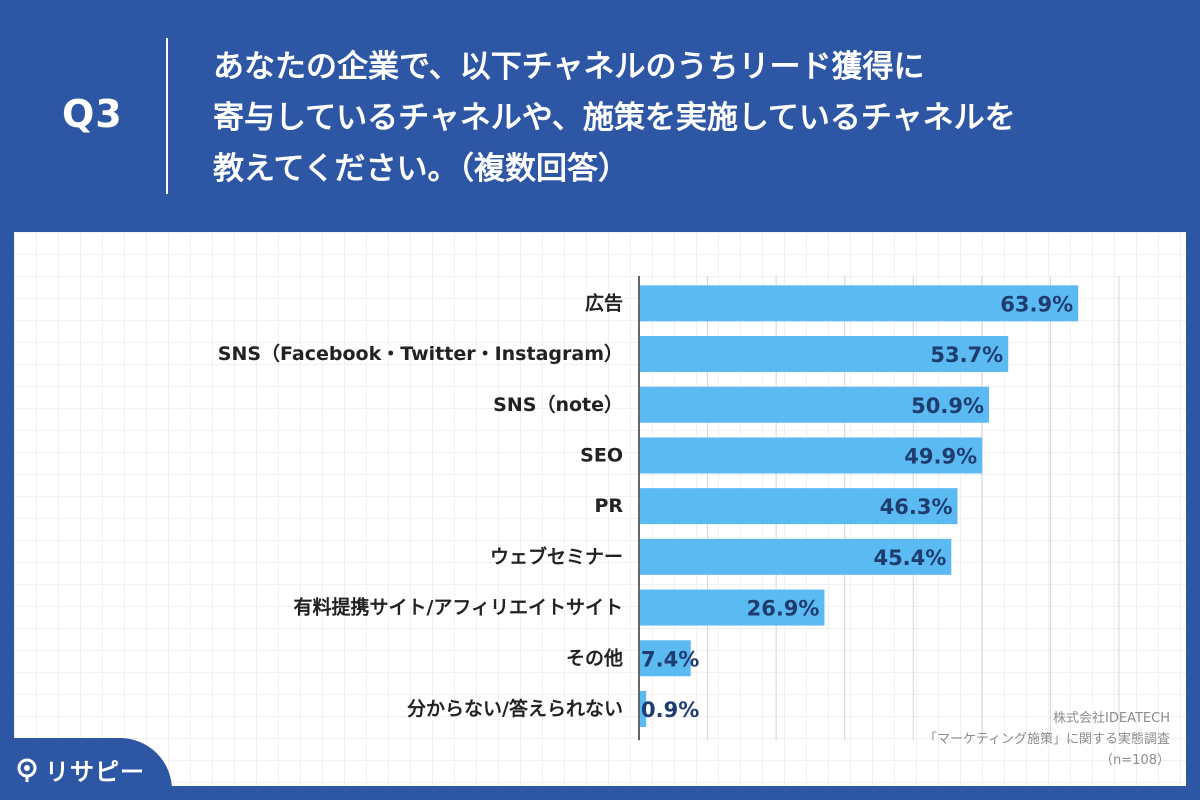 The width and height of the screenshot is (1200, 800). Describe the element at coordinates (608, 506) in the screenshot. I see `category-label: PR` at that location.